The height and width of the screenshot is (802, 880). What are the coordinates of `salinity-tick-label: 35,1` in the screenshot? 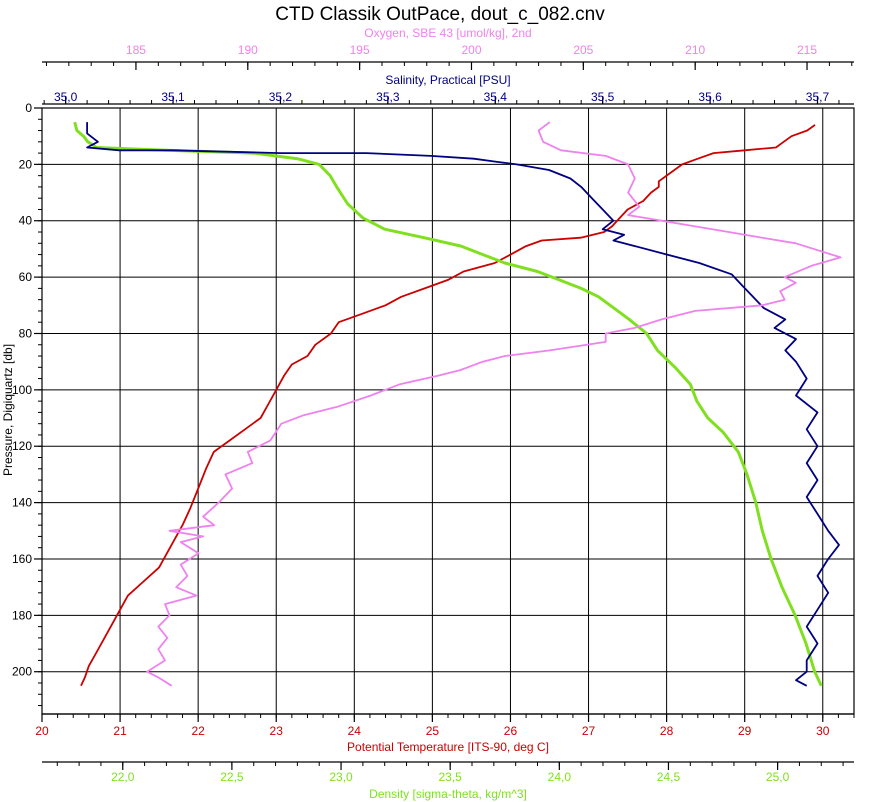 It's located at (173, 97).